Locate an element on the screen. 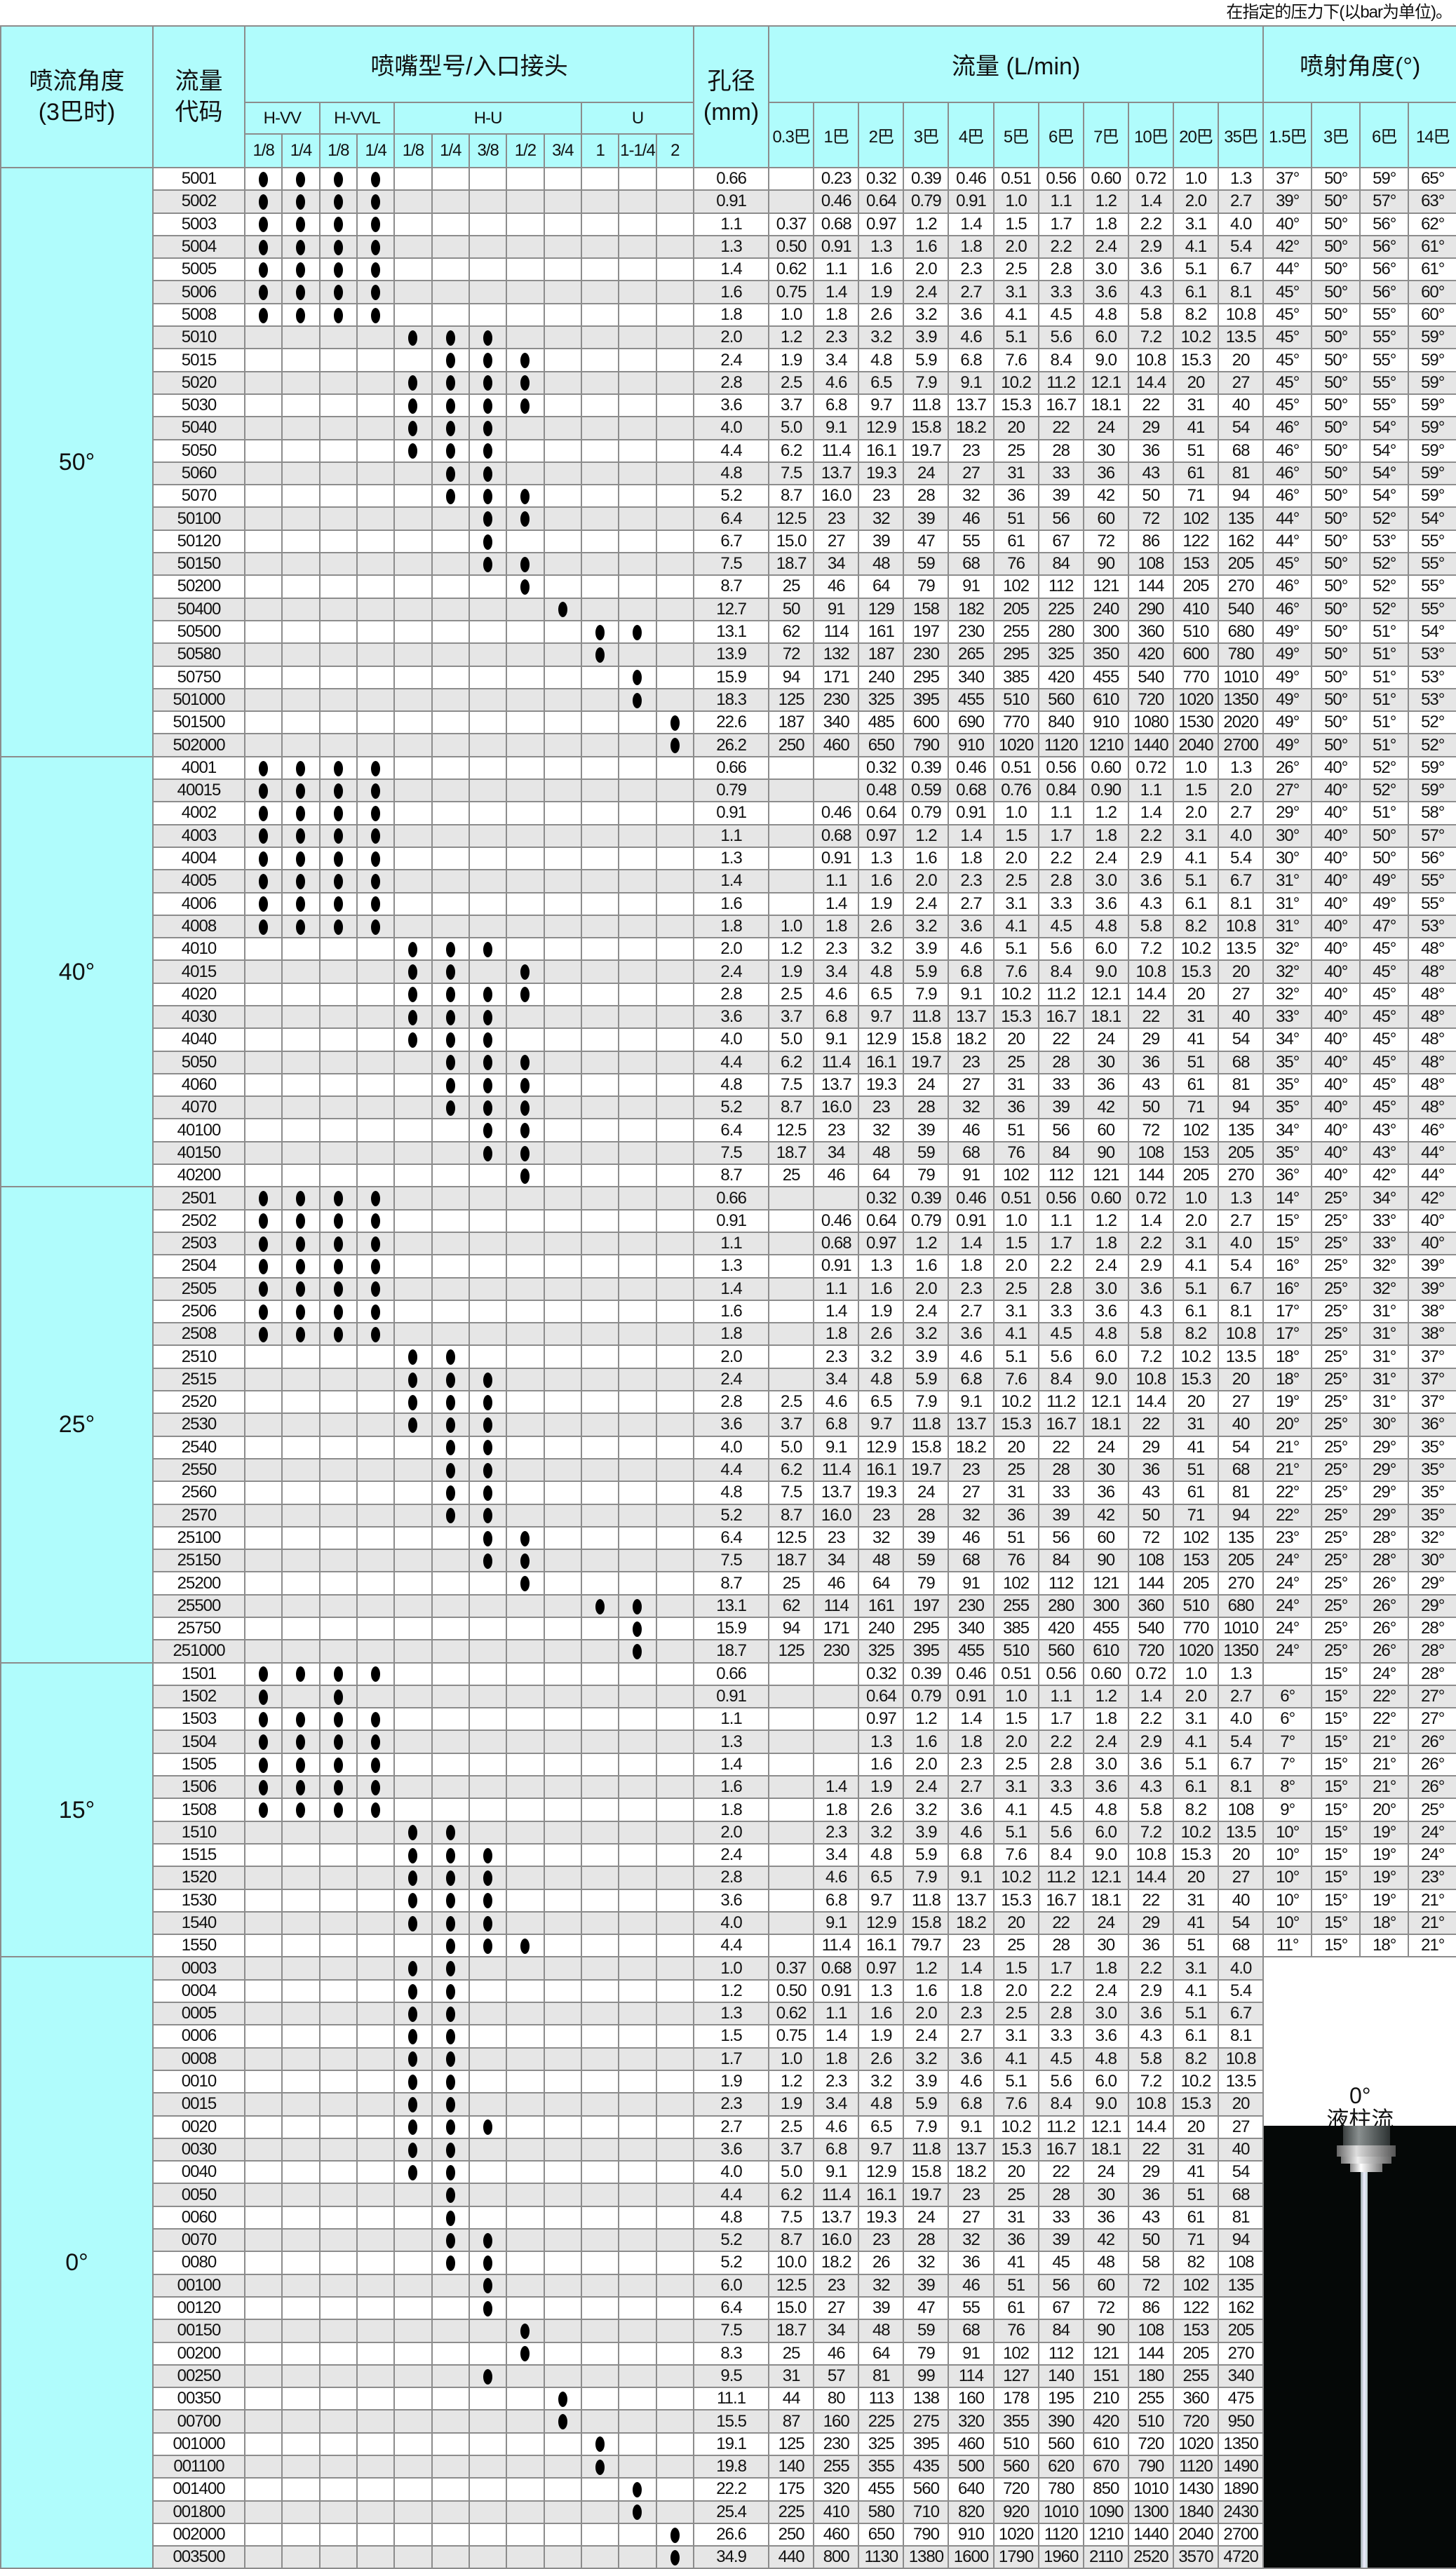  table-row: 0070 5.2 8.7 16.0 23 28 32 36 39 42 50 71 94 is located at coordinates (728, 2241).